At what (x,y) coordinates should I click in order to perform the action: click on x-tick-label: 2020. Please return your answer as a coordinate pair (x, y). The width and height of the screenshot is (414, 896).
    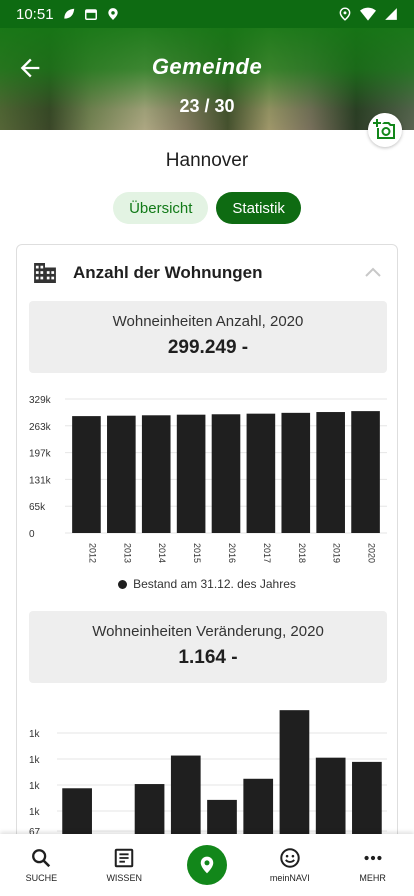
    Looking at the image, I should click on (372, 553).